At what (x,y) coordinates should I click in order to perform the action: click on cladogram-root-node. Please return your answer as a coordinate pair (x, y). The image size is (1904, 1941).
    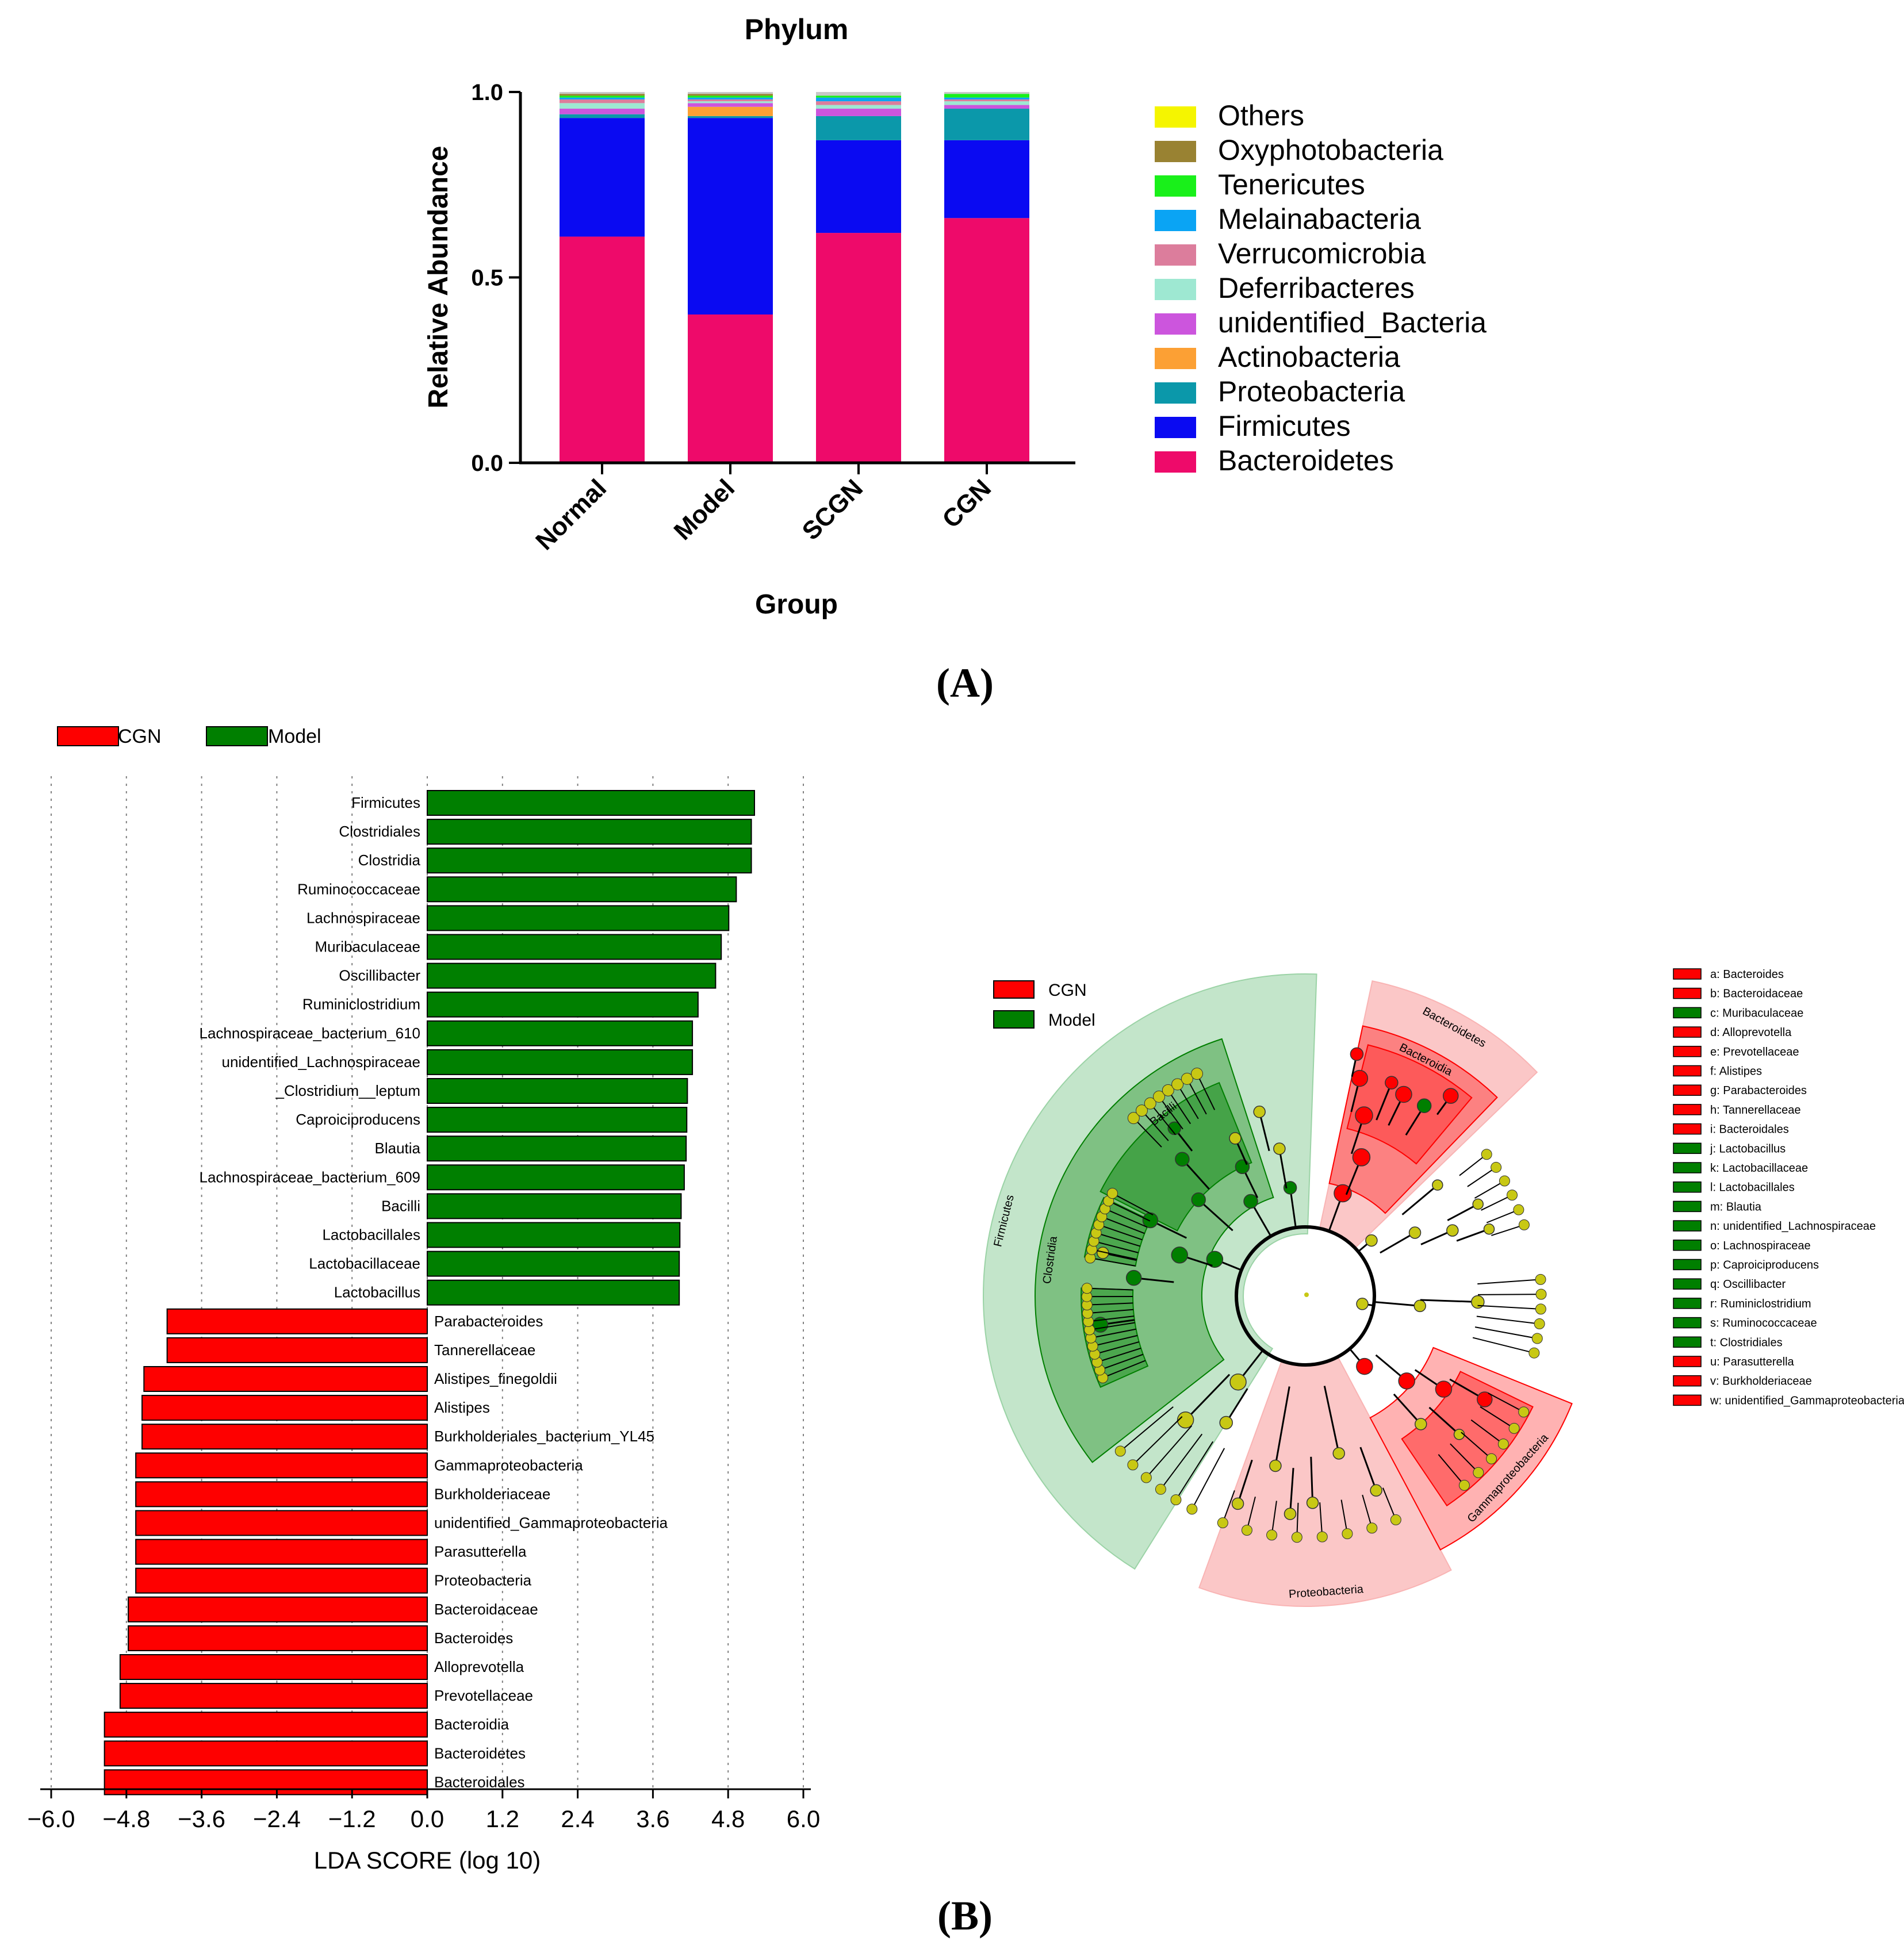
    Looking at the image, I should click on (1306, 1294).